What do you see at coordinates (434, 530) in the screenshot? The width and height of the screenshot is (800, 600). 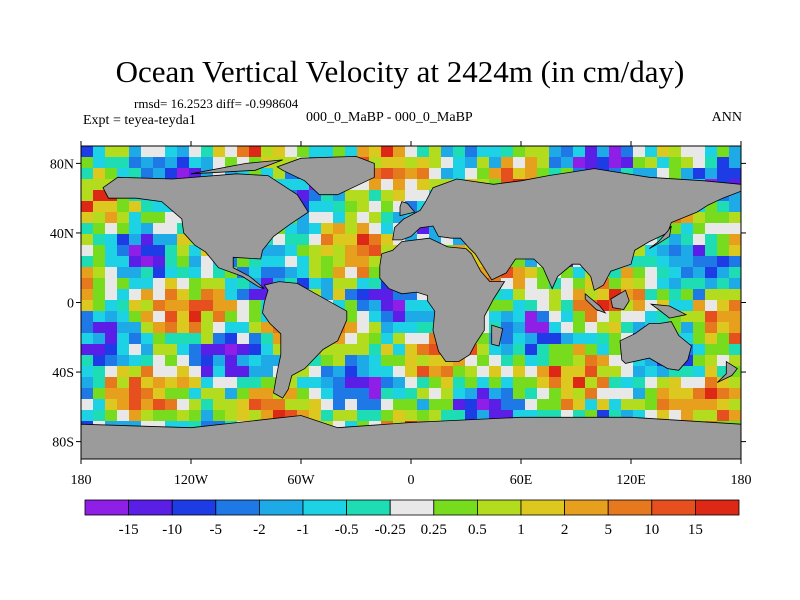 I see `colorbar-label: 0.25` at bounding box center [434, 530].